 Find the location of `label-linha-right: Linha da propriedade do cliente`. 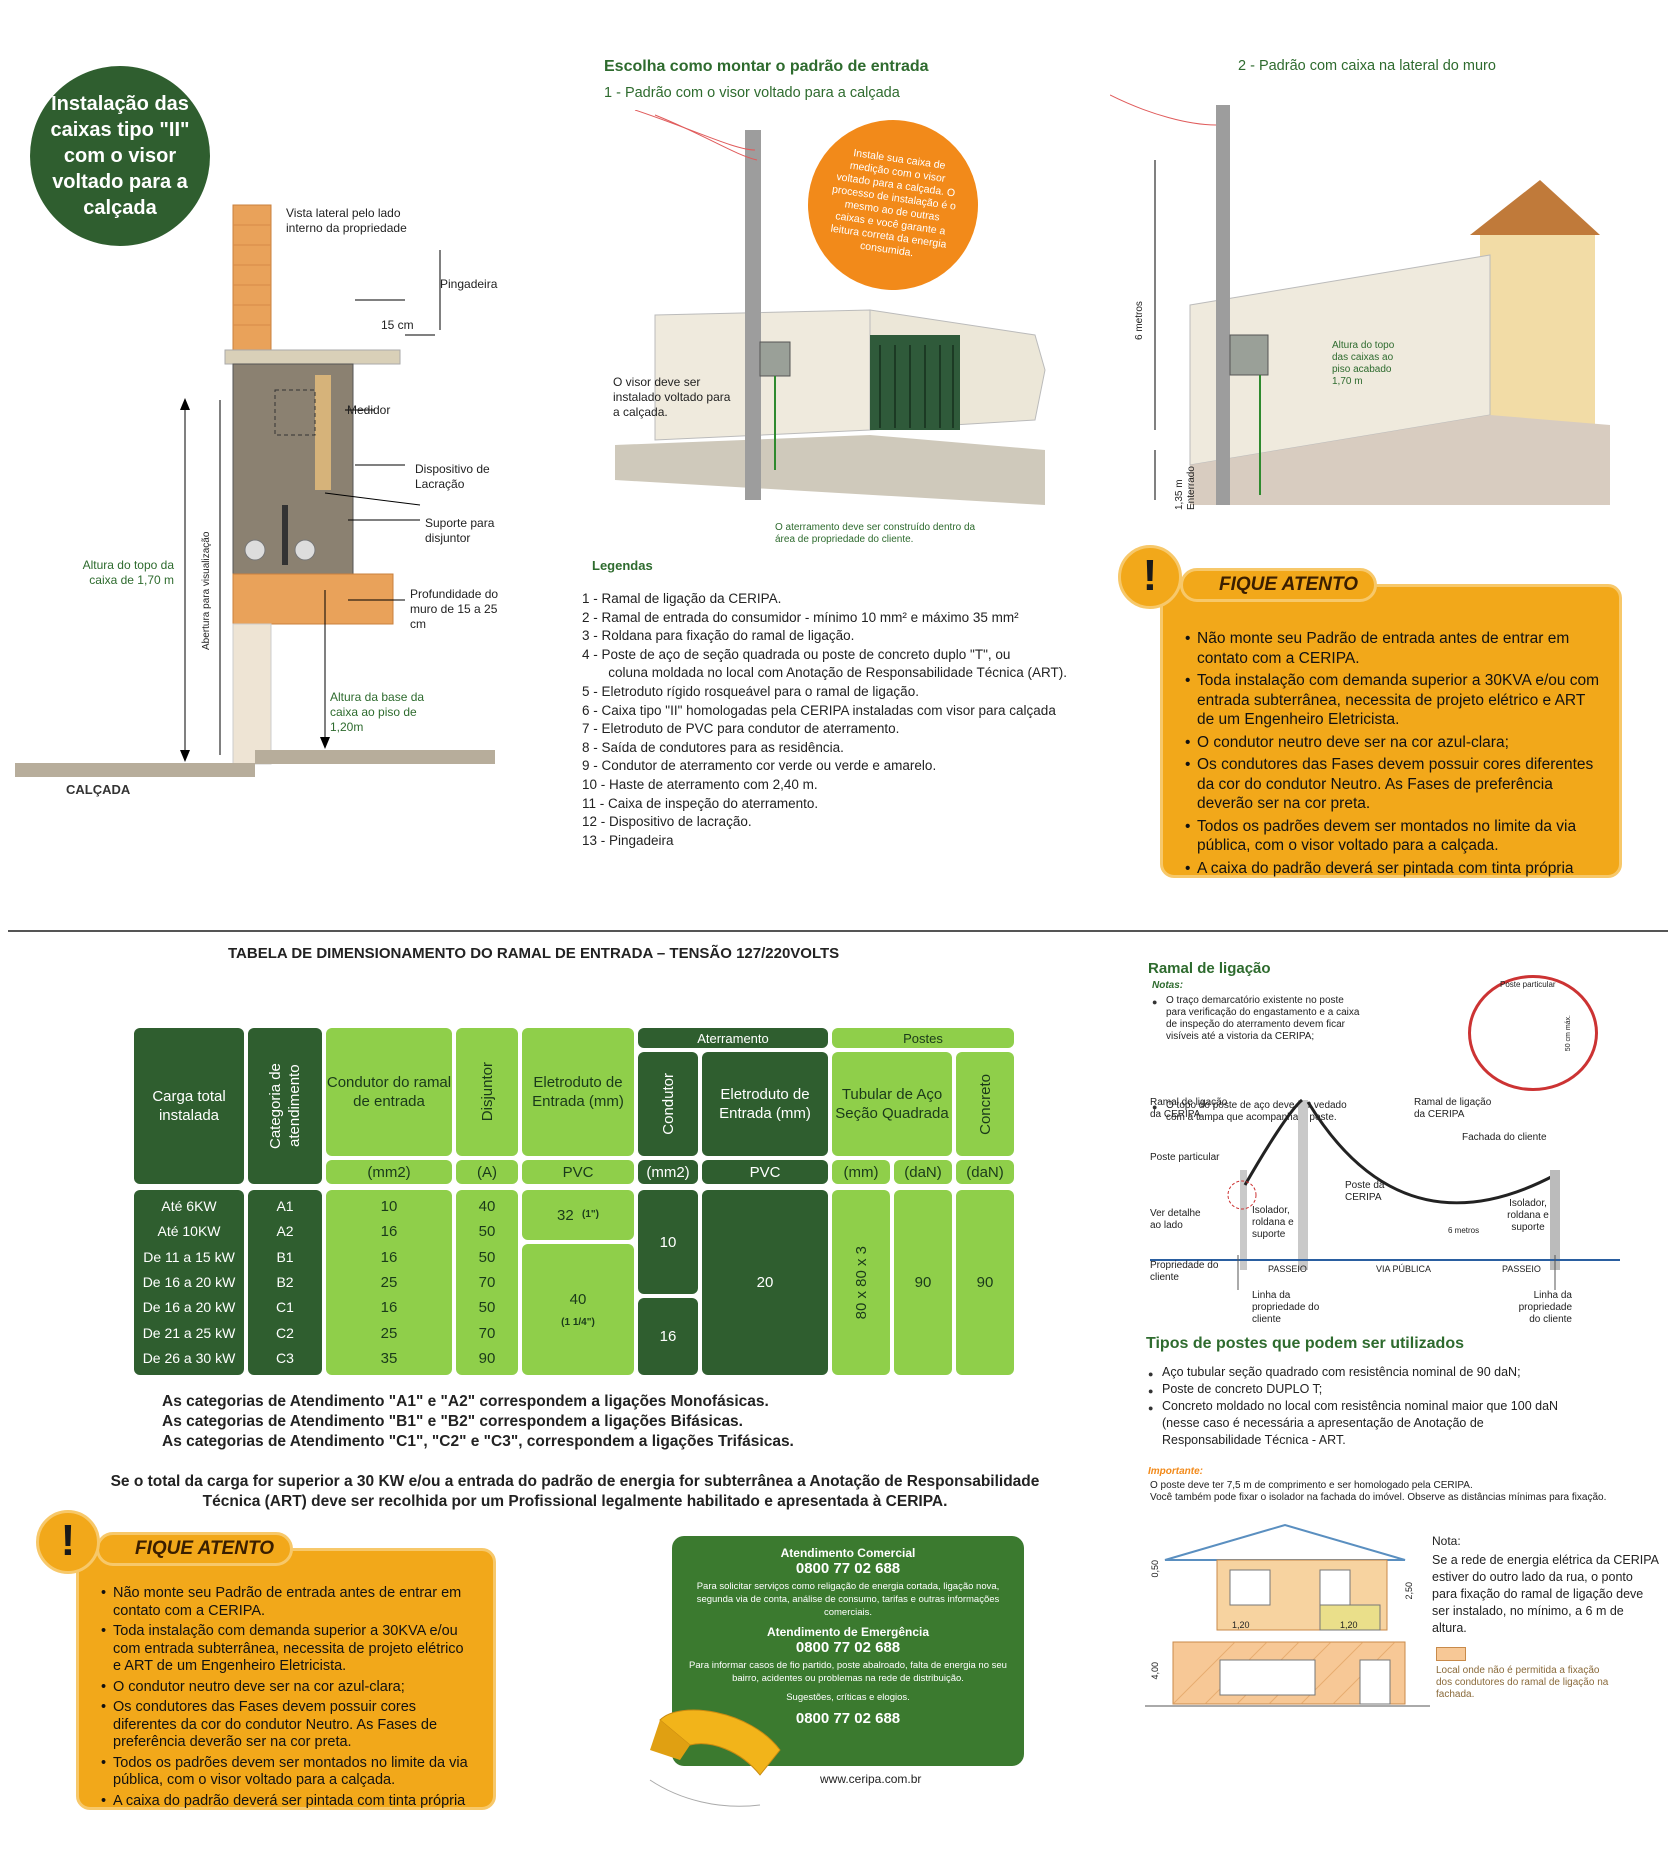

label-linha-right: Linha da propriedade do cliente is located at coordinates (1545, 1307).